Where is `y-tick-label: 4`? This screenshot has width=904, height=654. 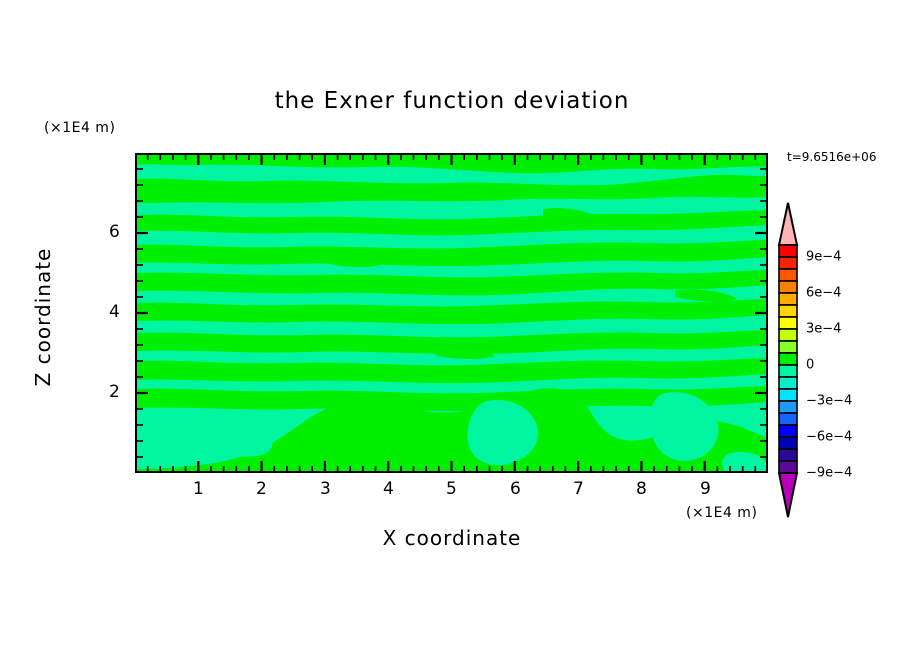 y-tick-label: 4 is located at coordinates (114, 312).